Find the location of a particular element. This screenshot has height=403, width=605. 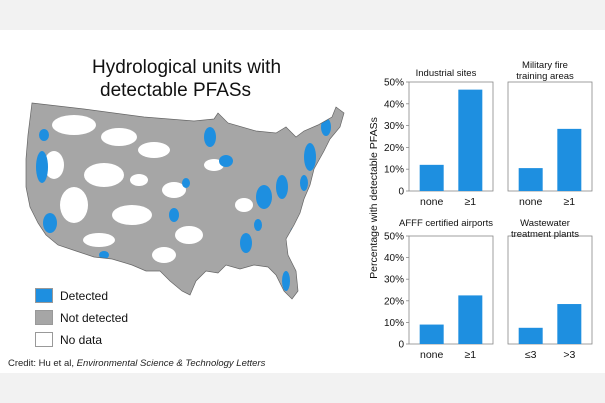

map-title: Hydrological units with detectable PFASs is located at coordinates (197, 79).